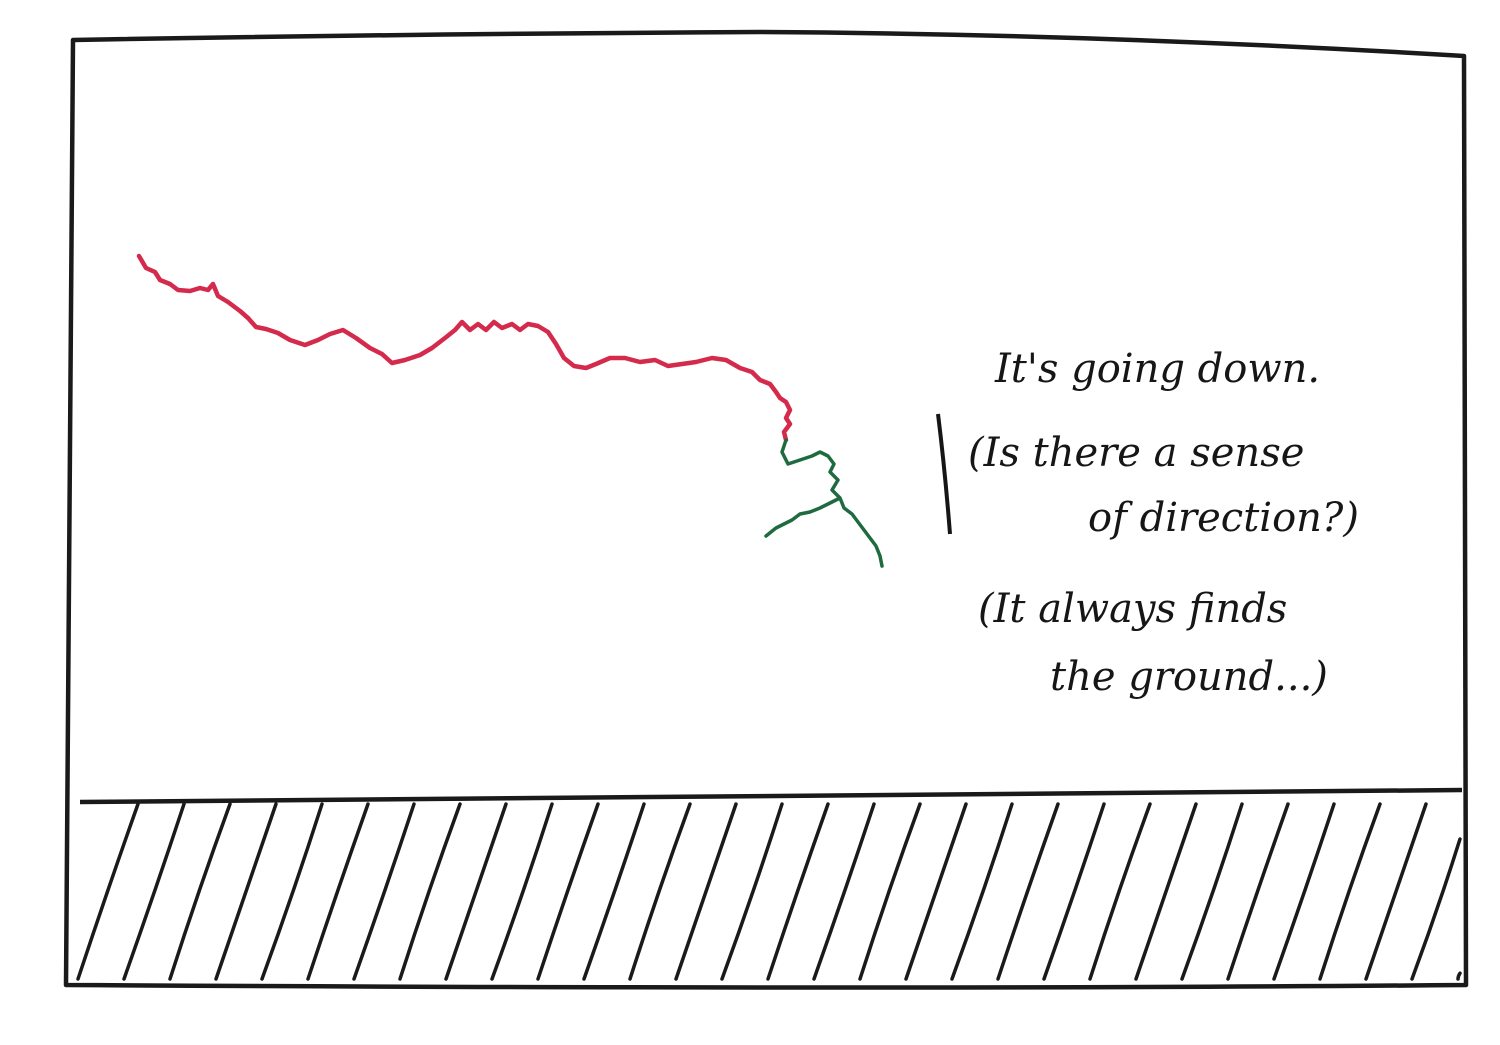 The image size is (1500, 1045). Describe the element at coordinates (1189, 677) in the screenshot. I see `annotation-line-5: the ground...)` at that location.